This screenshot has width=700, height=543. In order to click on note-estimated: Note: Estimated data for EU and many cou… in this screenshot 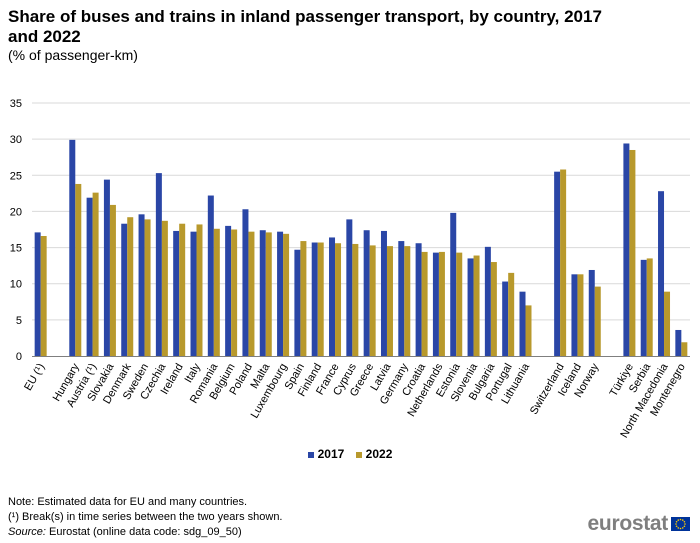, I will do `click(128, 502)`.